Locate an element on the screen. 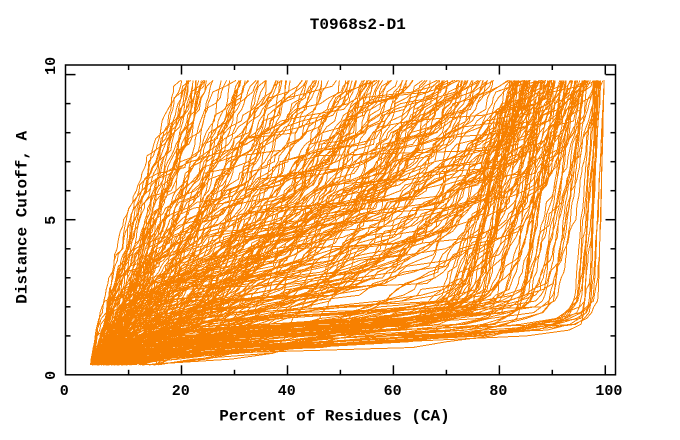  svg-text: Percent of Residues (CA) is located at coordinates (334, 417).